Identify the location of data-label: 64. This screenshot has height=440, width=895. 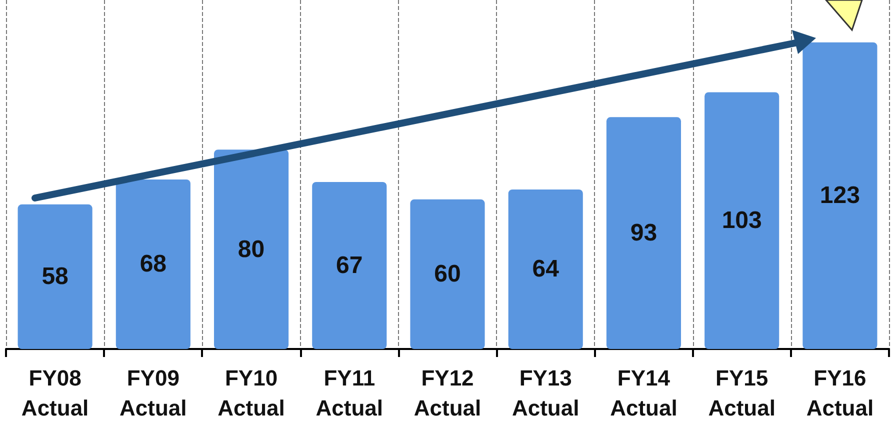
(546, 269).